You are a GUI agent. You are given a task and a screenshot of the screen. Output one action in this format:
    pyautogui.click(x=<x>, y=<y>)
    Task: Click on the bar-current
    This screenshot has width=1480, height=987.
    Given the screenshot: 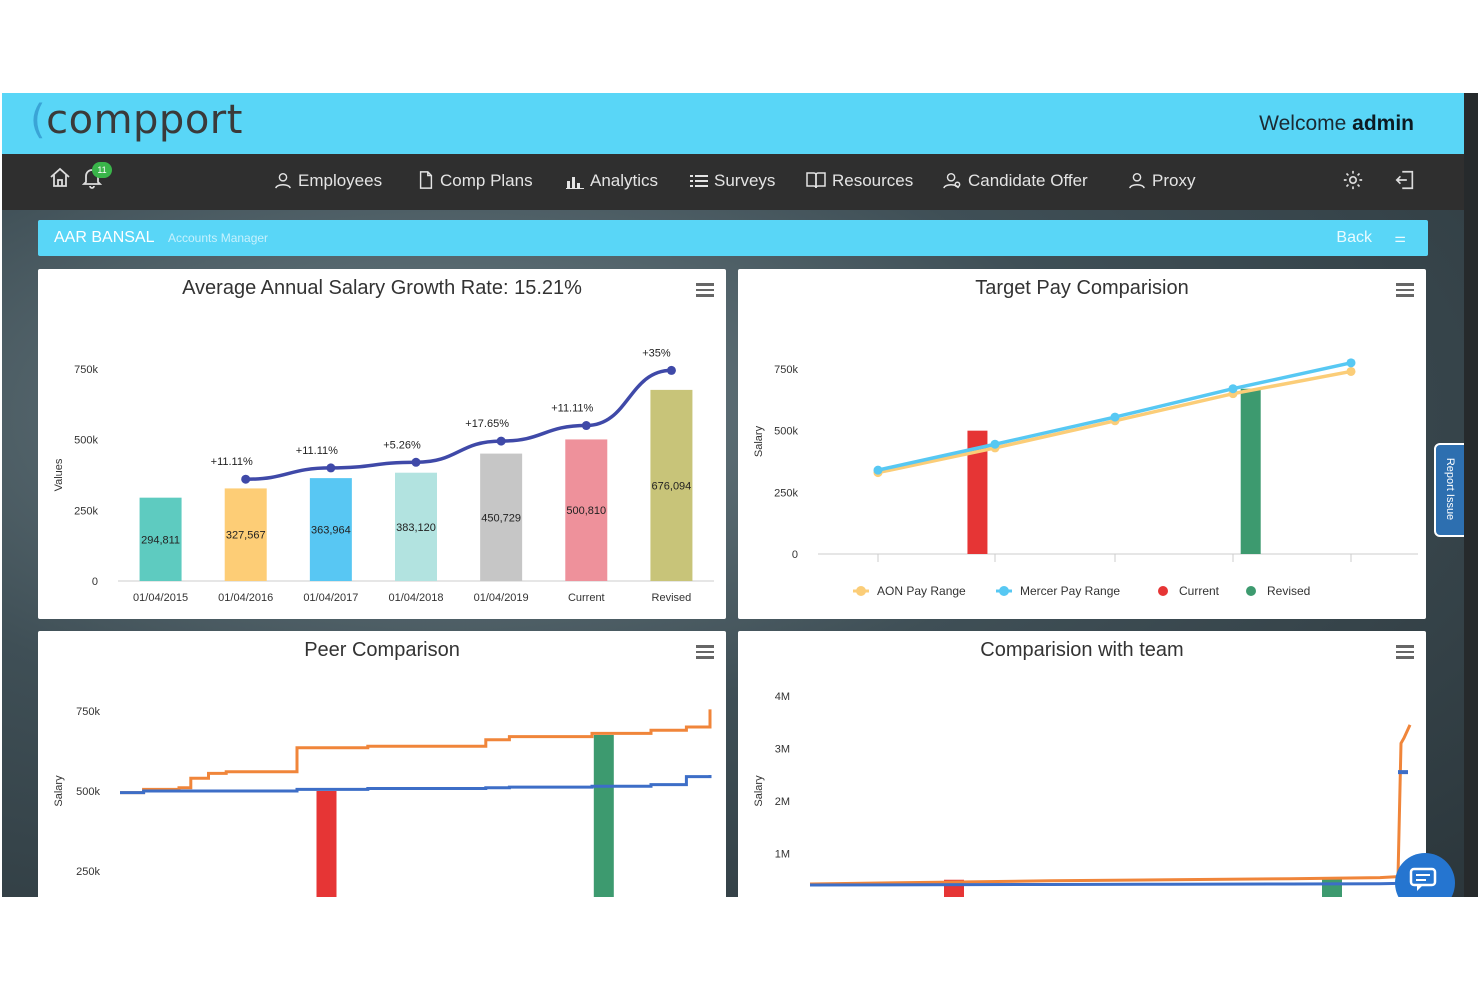 What is the action you would take?
    pyautogui.click(x=977, y=492)
    